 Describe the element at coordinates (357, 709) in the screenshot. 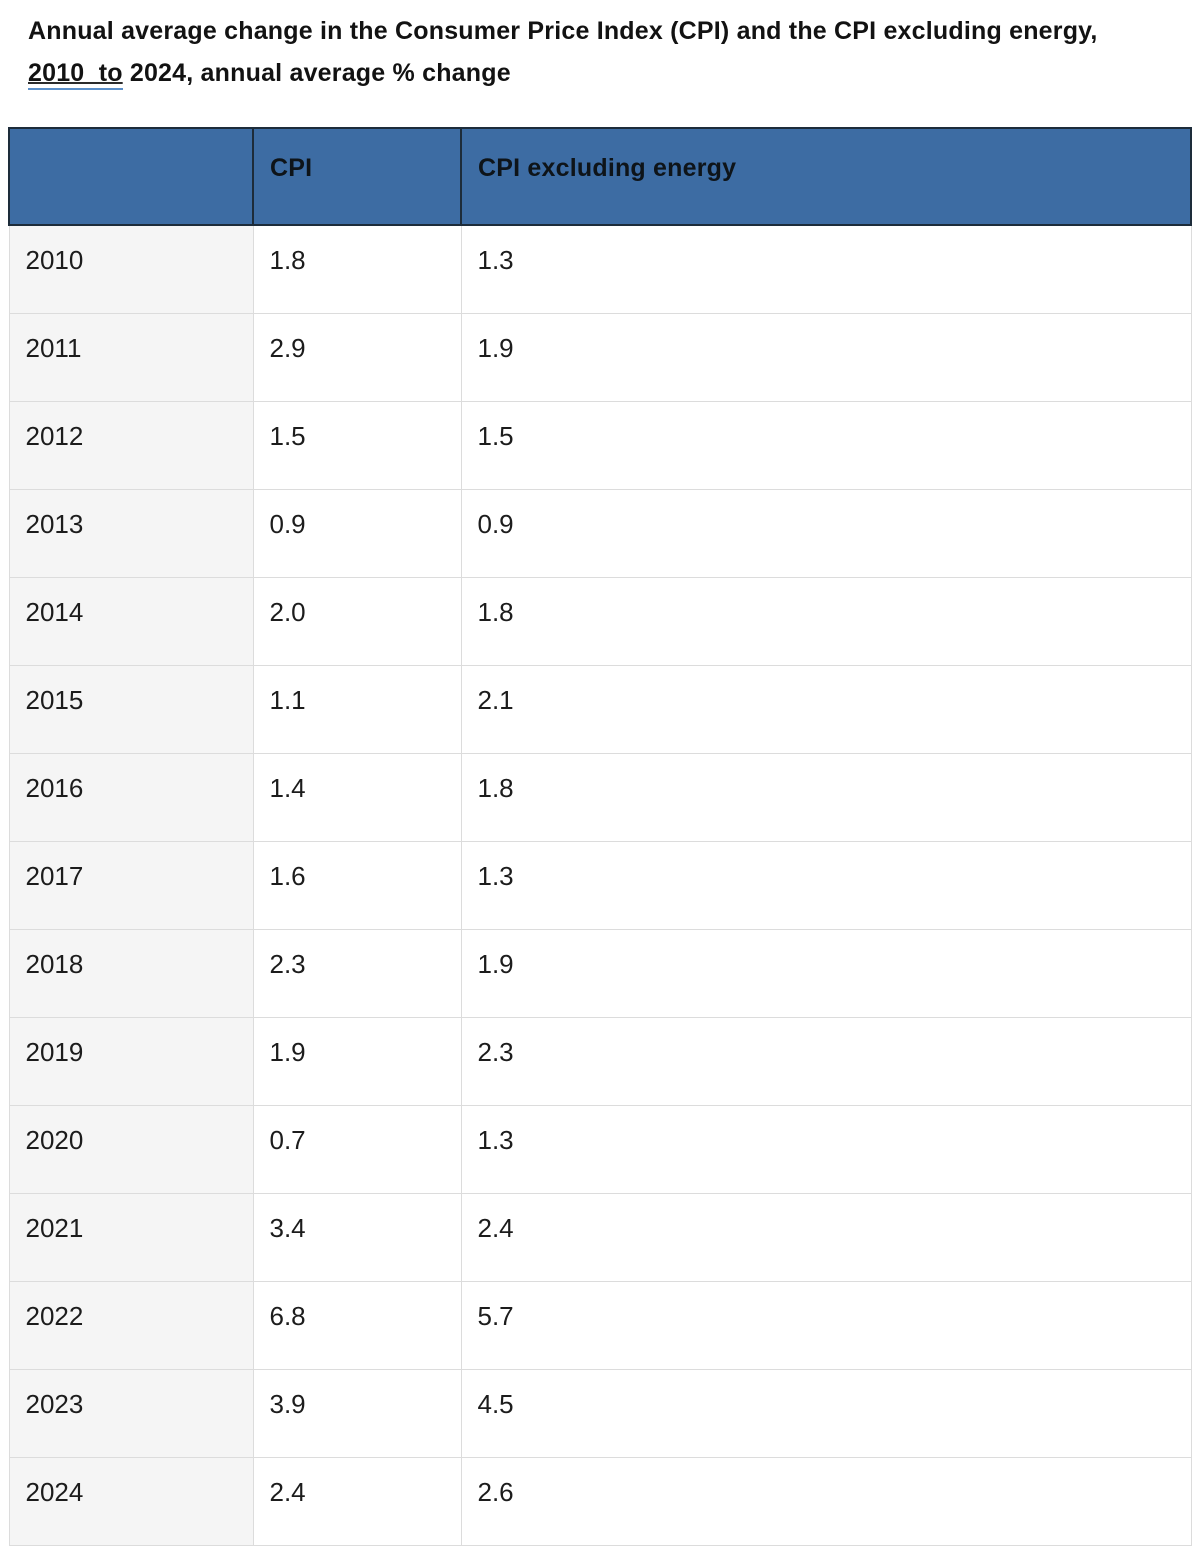

I see `cpi-value-cell: 1.1` at that location.